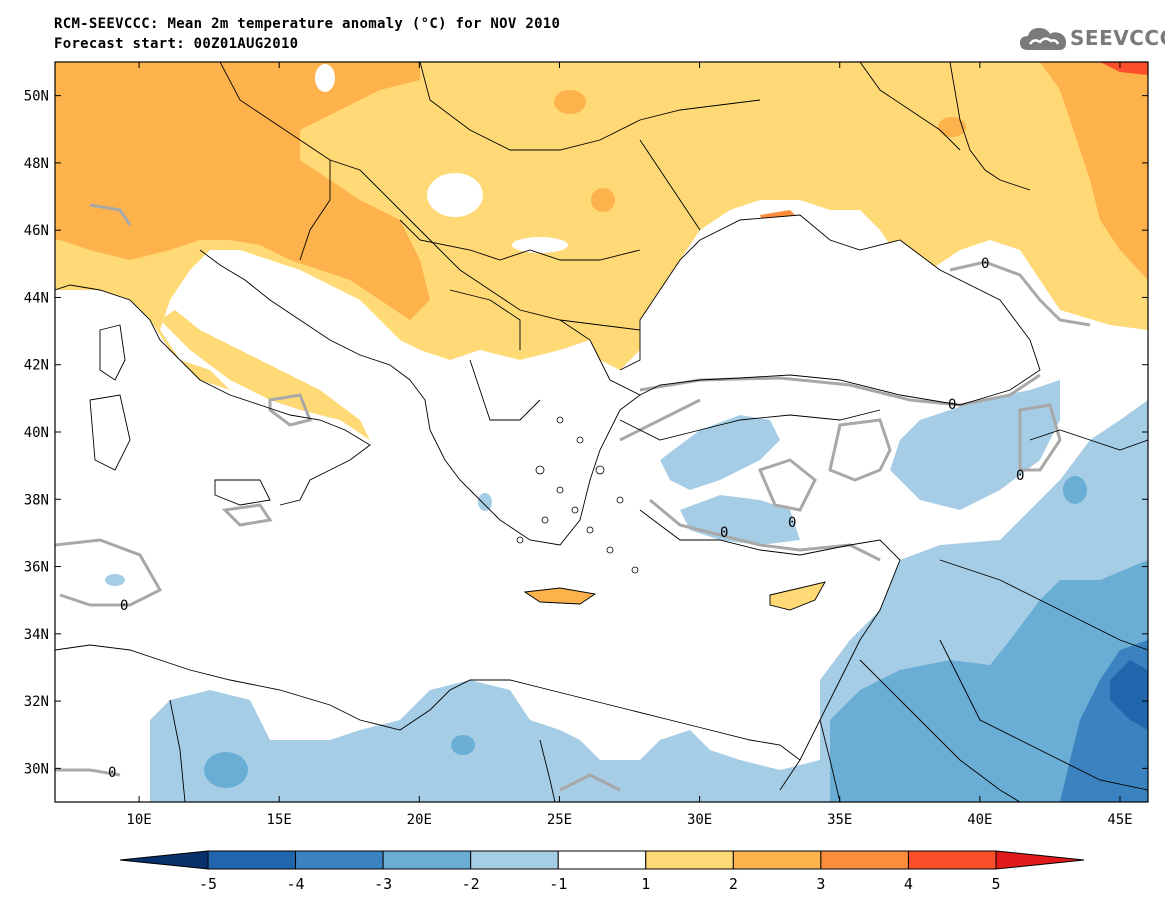  Describe the element at coordinates (226, 770) in the screenshot. I see `anomaly-region-minus2-minus3-blob` at that location.